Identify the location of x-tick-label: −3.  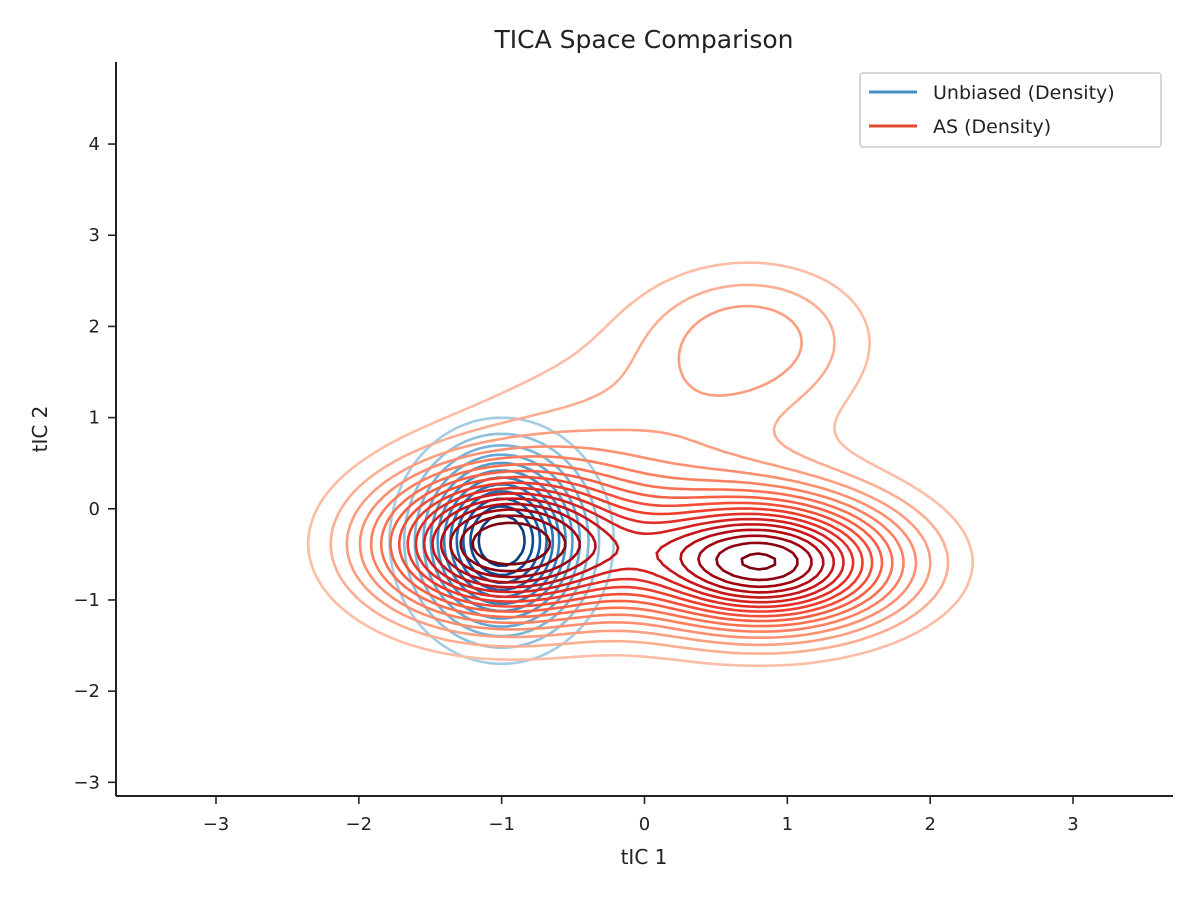
(216, 824).